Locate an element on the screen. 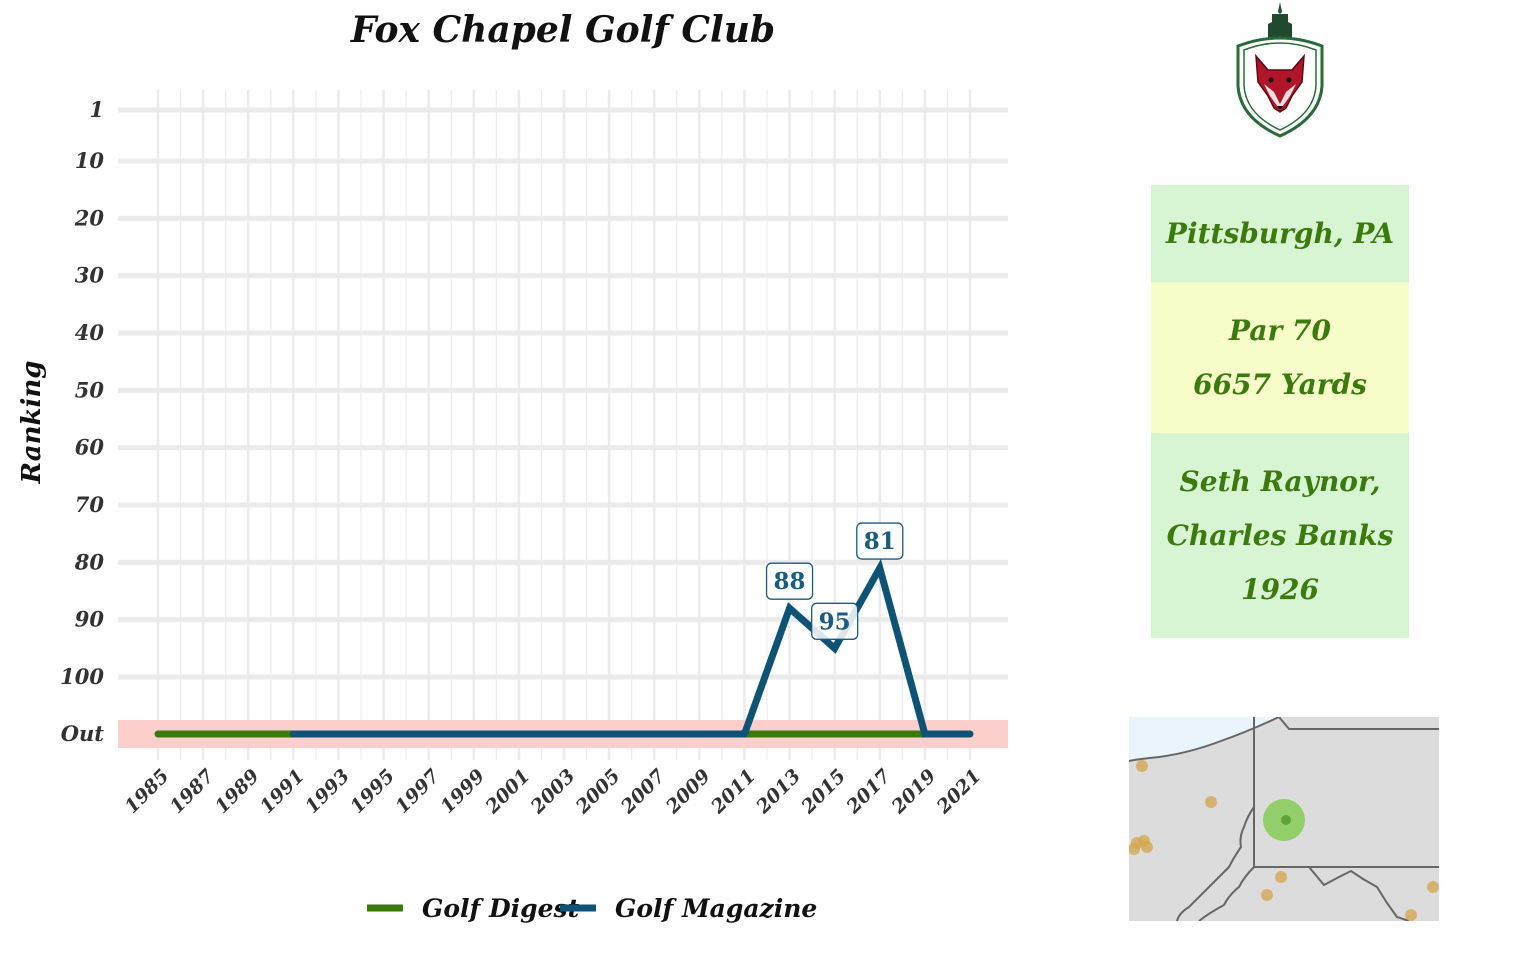  point-label: 95 is located at coordinates (835, 621).